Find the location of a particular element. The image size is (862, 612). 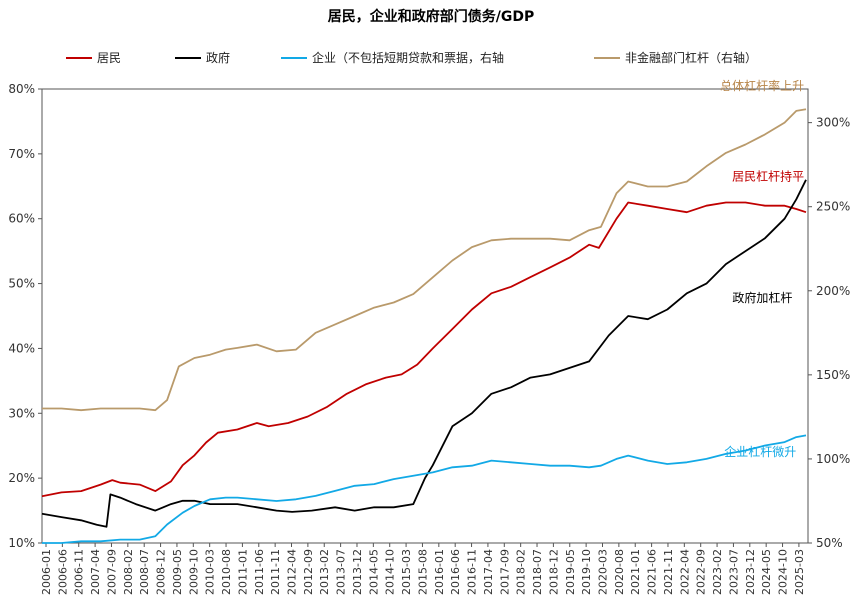

y-right-tick-label: 50% is located at coordinates (829, 543).